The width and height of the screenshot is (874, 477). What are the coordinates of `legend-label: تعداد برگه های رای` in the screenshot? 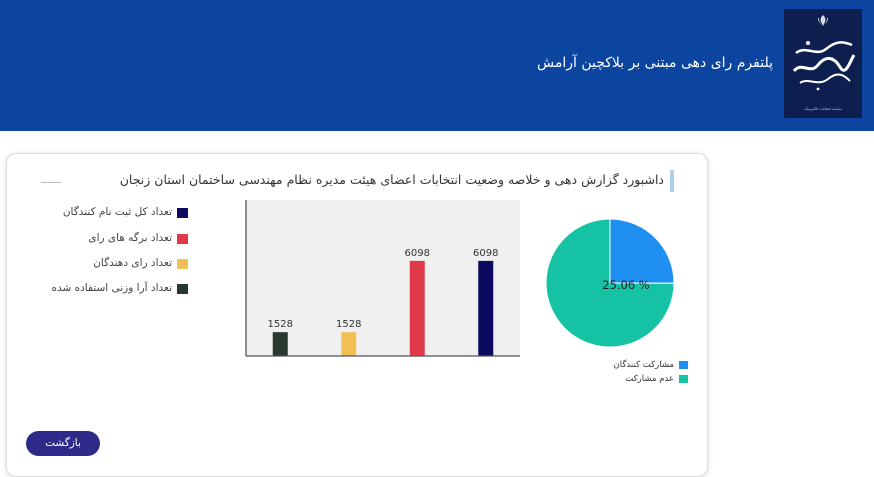 It's located at (130, 238).